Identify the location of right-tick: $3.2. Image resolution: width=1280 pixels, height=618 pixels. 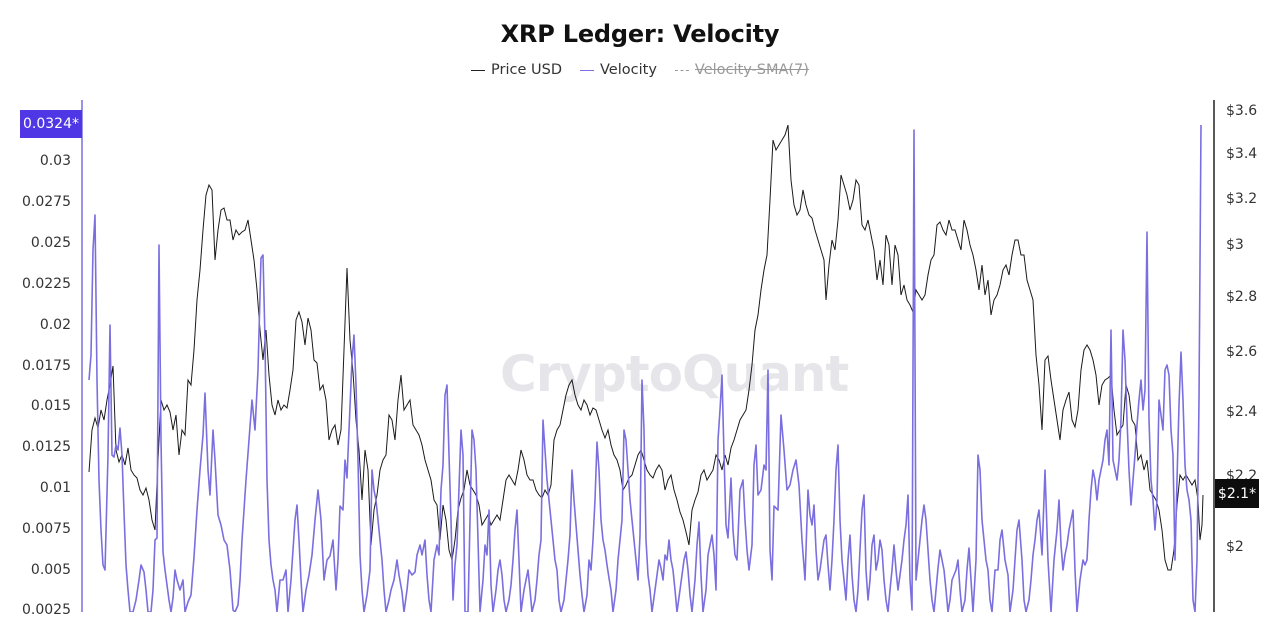
(1242, 199).